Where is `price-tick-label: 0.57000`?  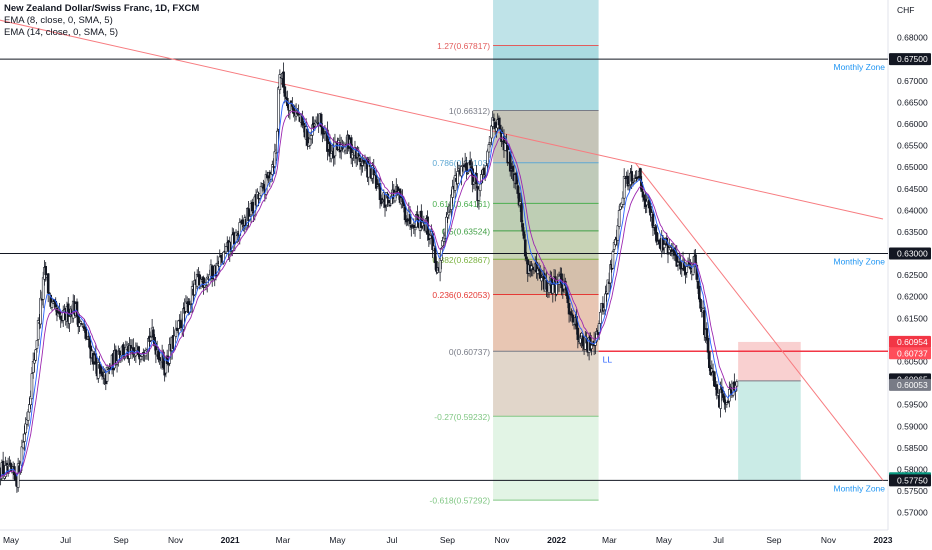
price-tick-label: 0.57000 is located at coordinates (912, 513).